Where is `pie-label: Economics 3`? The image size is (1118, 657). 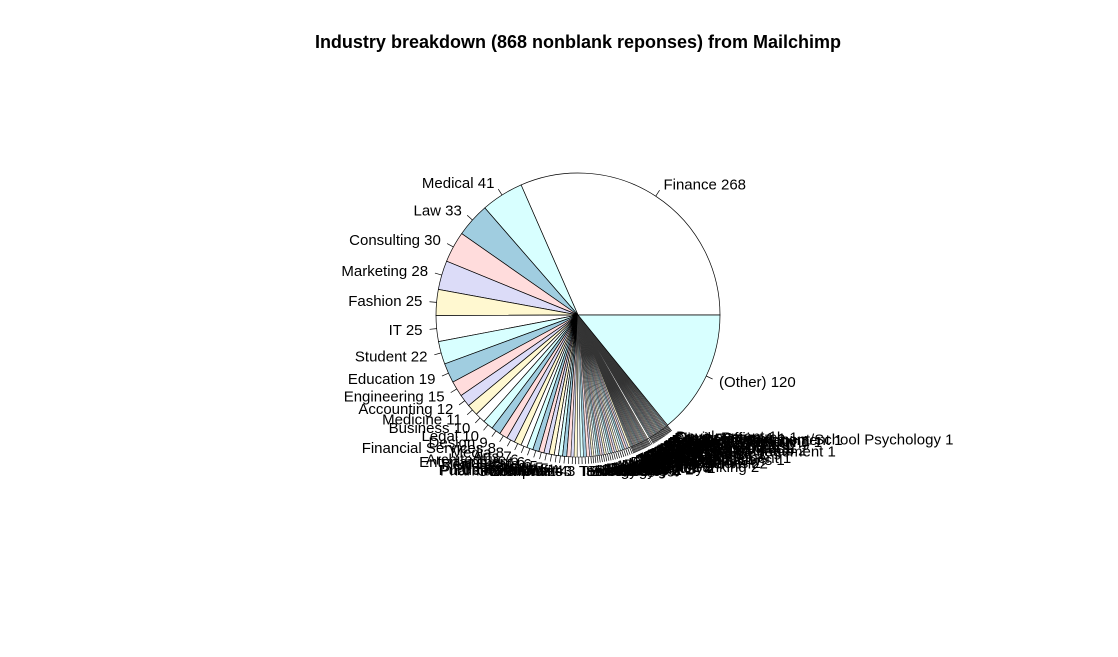
pie-label: Economics 3 is located at coordinates (533, 471).